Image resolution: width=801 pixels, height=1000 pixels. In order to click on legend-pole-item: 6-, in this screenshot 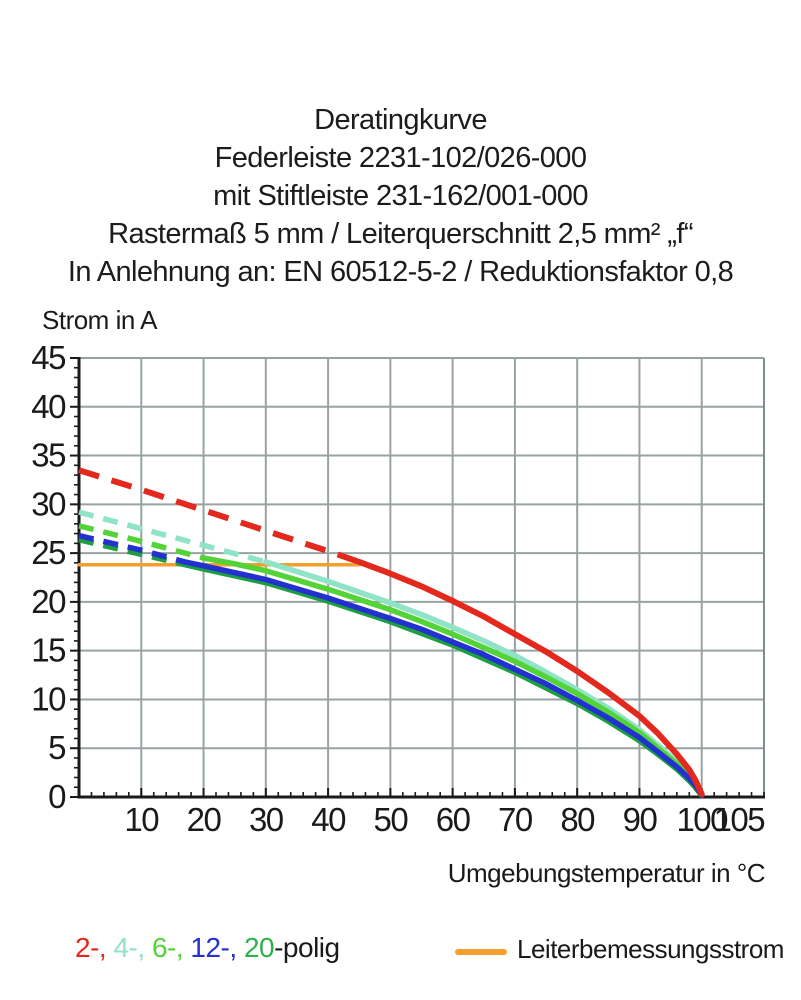, I will do `click(171, 947)`.